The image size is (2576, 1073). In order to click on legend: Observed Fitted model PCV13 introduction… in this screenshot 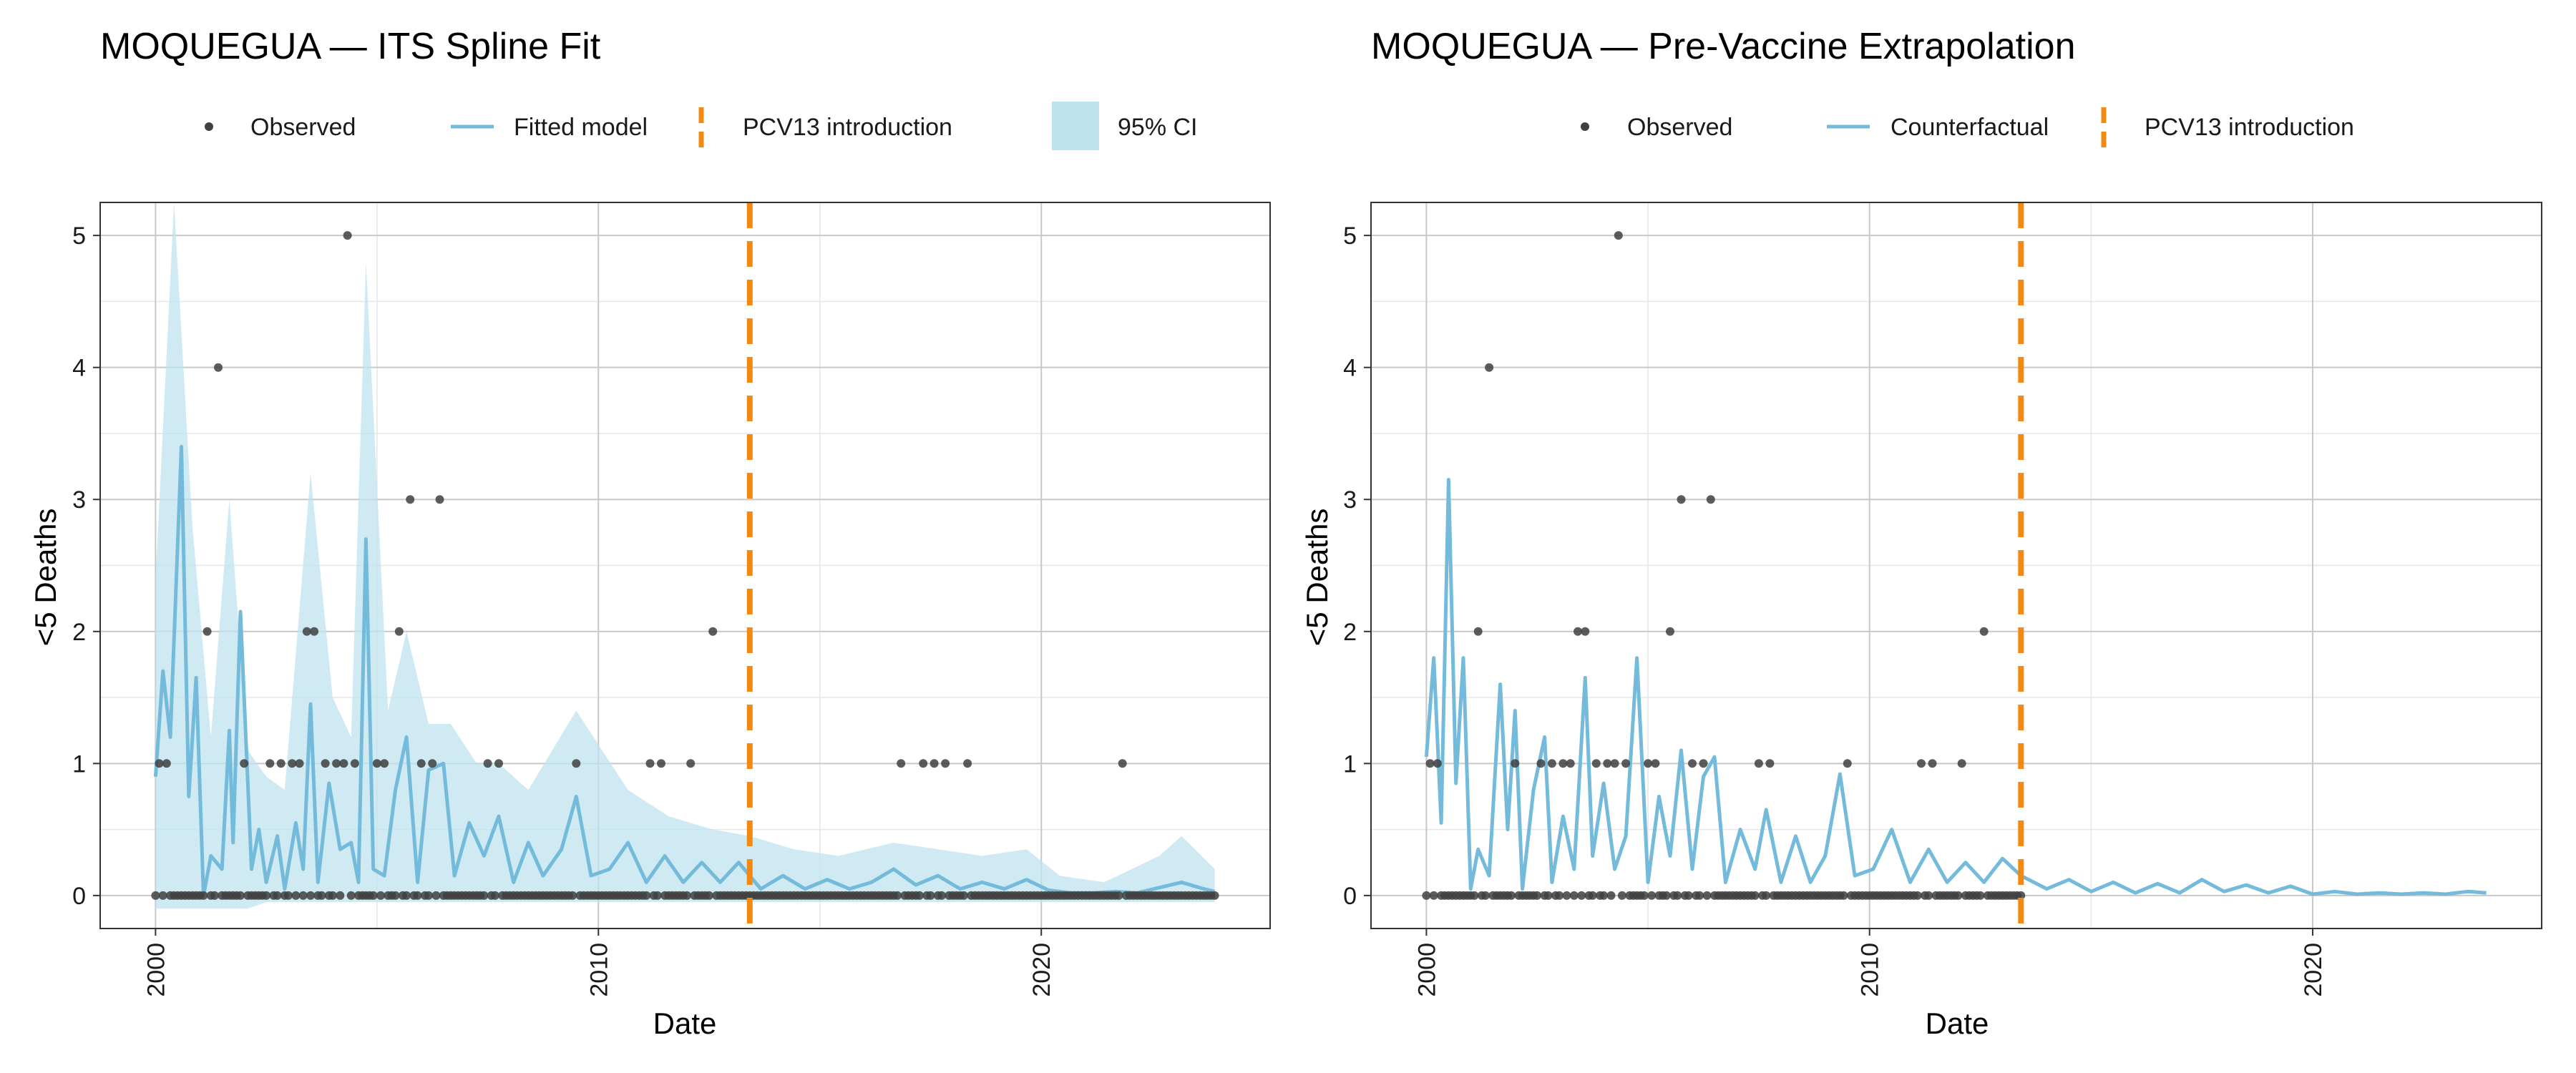, I will do `click(701, 127)`.